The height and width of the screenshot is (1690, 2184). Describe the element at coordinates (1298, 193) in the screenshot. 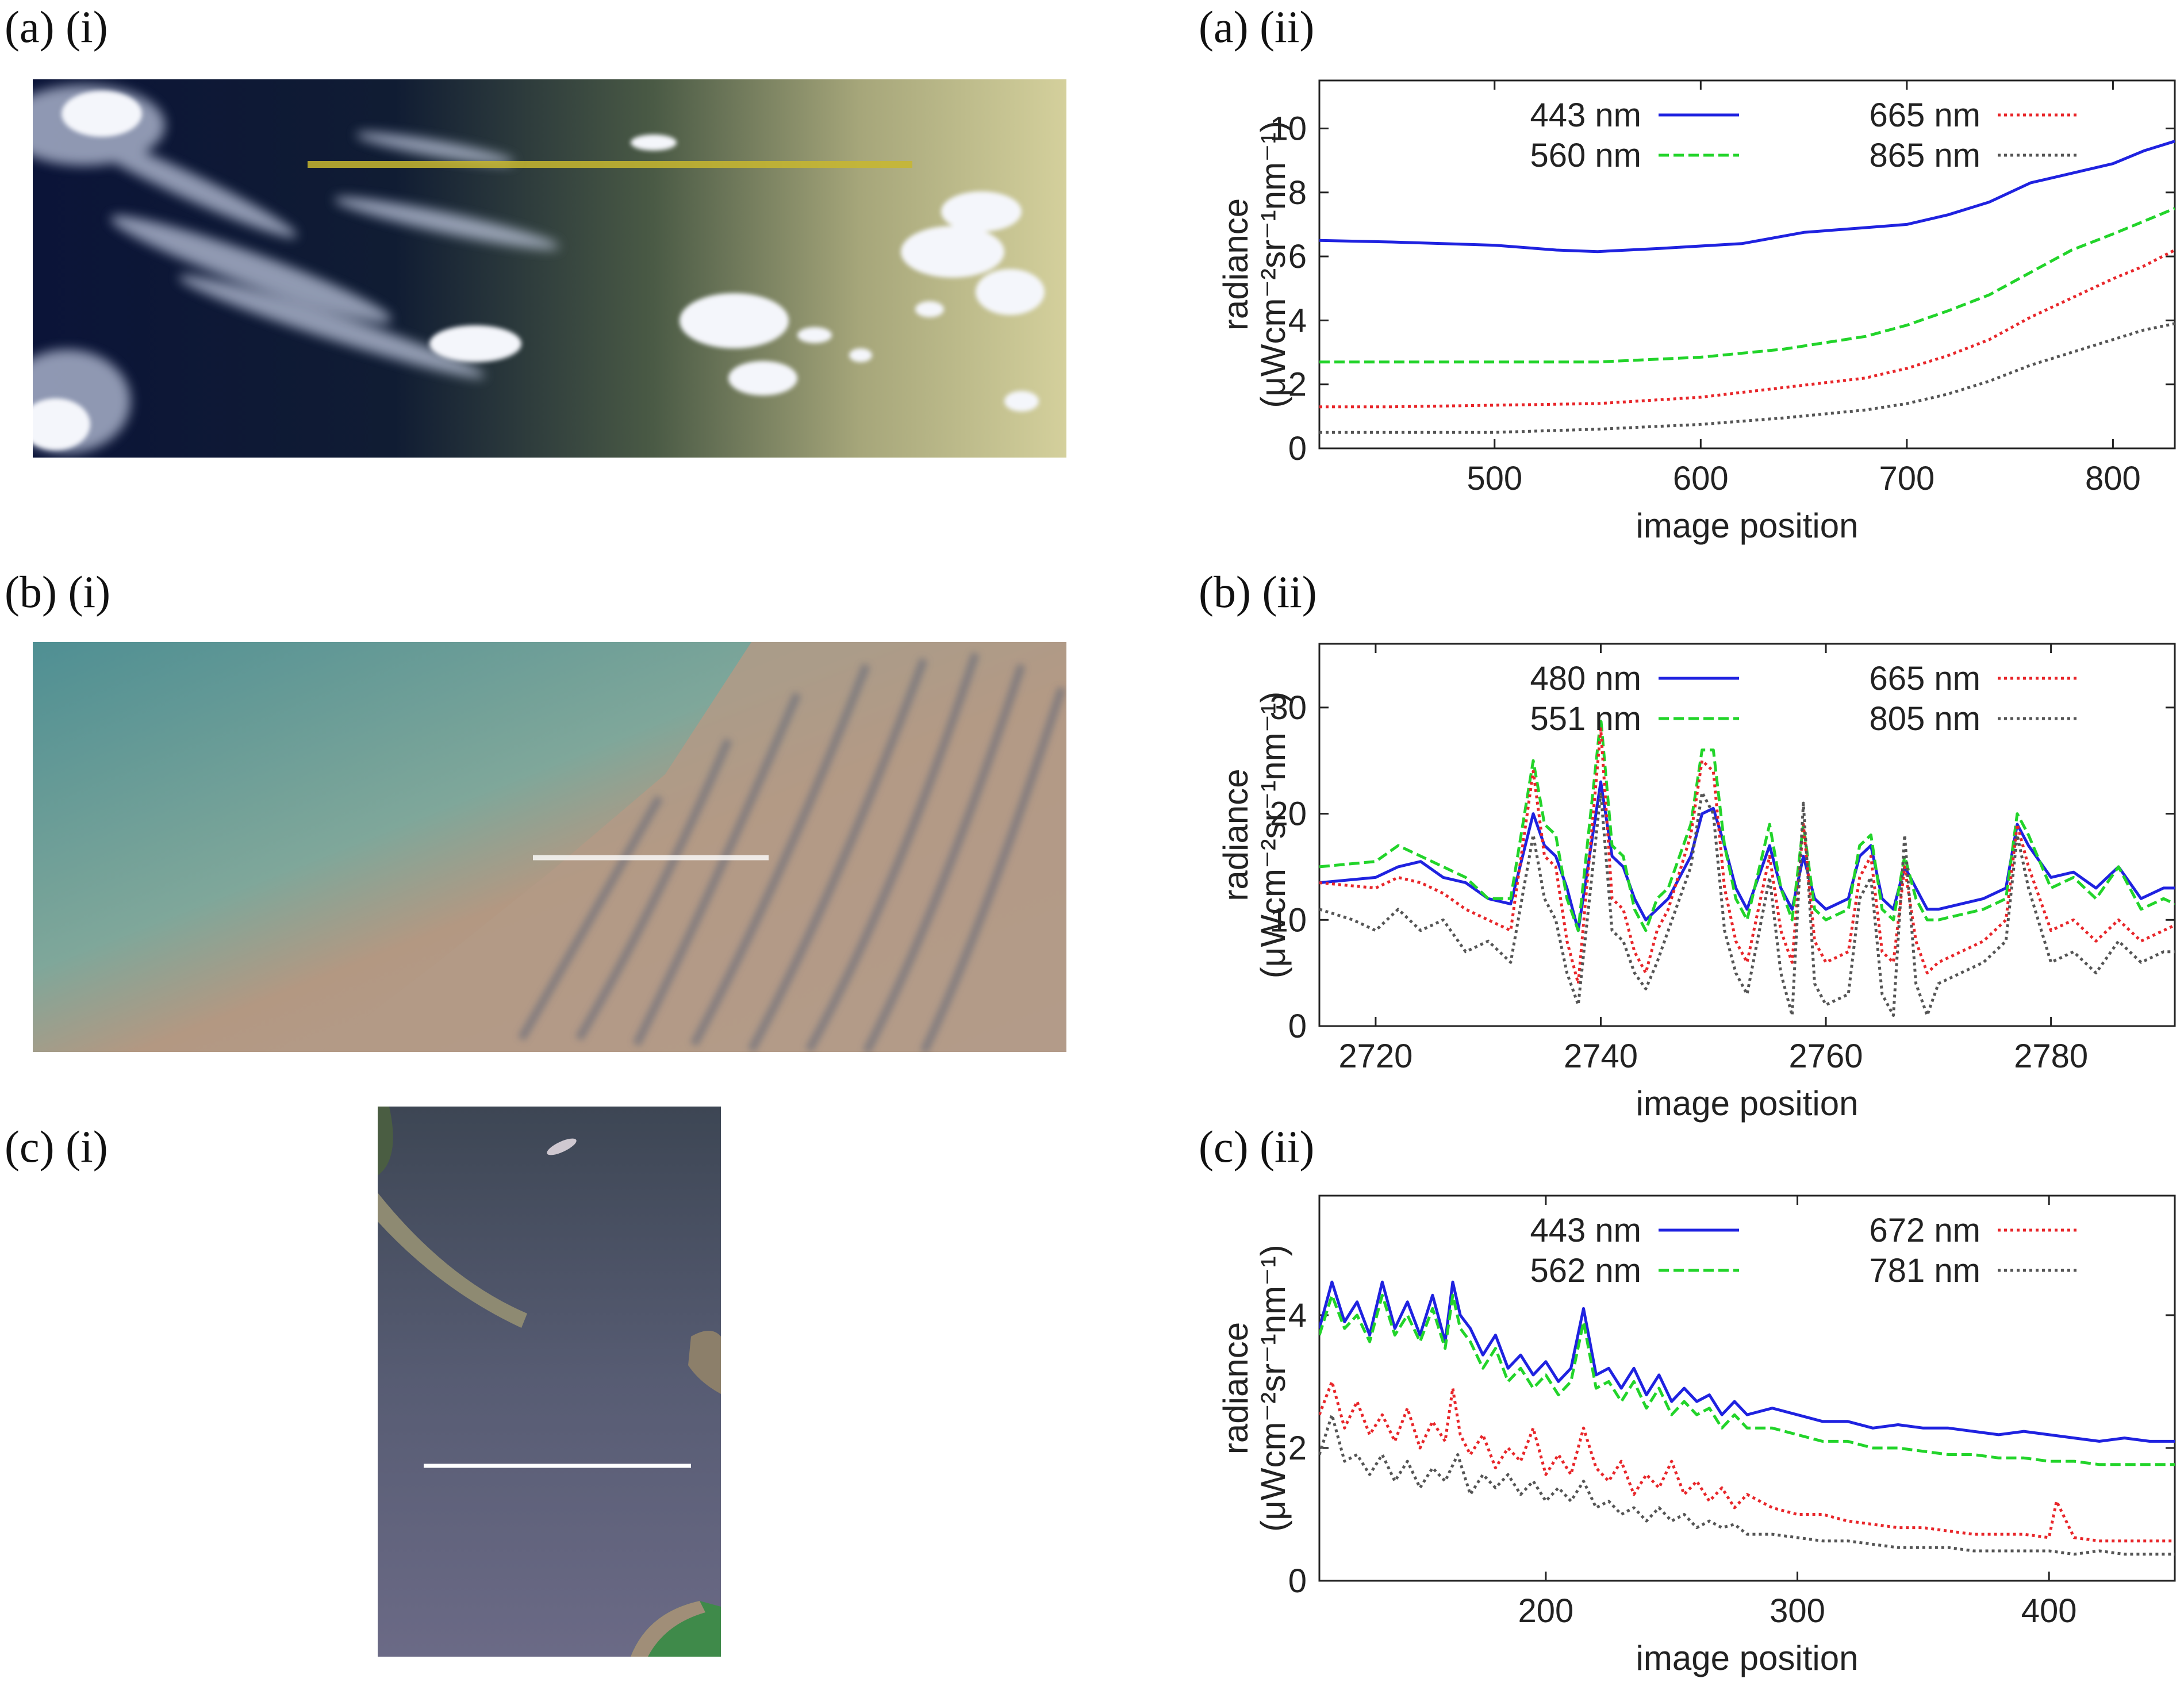

I see `y-tick-label: 8` at that location.